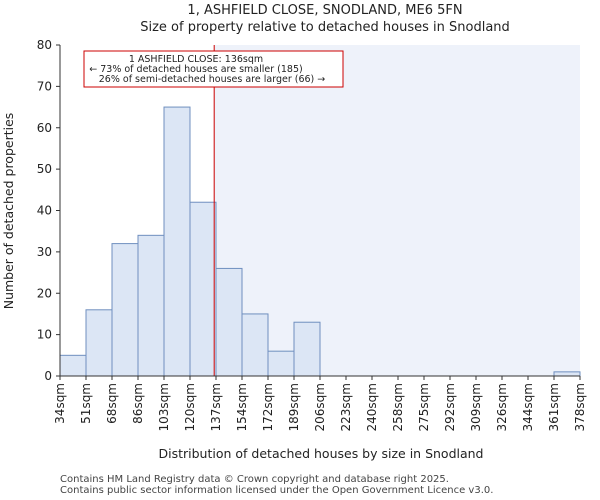  Describe the element at coordinates (99, 343) in the screenshot. I see `bar-51sqm` at that location.